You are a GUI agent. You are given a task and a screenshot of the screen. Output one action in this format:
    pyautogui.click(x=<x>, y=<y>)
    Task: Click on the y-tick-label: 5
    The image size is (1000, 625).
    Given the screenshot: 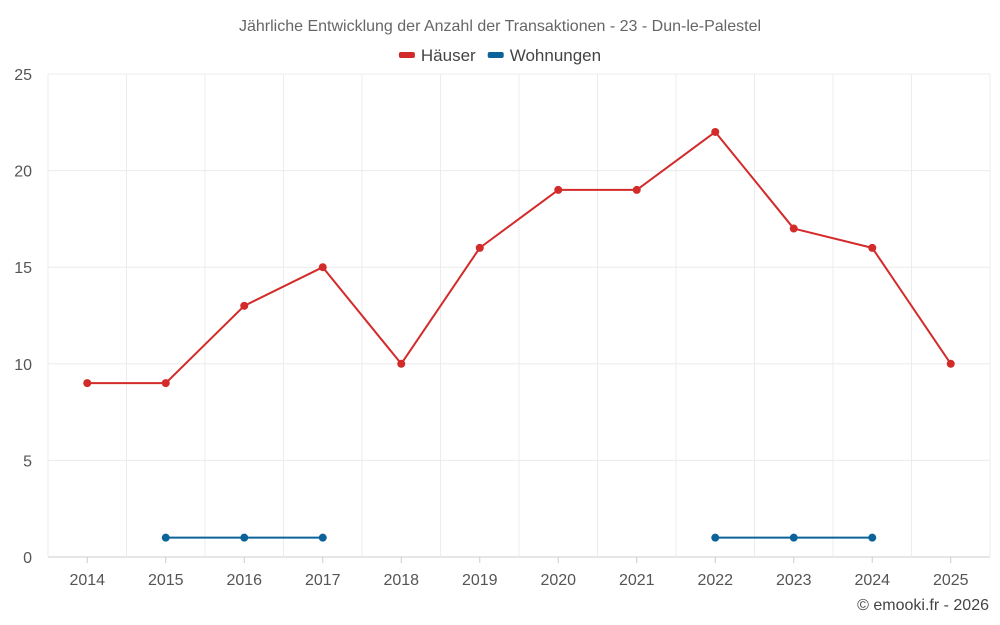 What is the action you would take?
    pyautogui.click(x=27, y=461)
    